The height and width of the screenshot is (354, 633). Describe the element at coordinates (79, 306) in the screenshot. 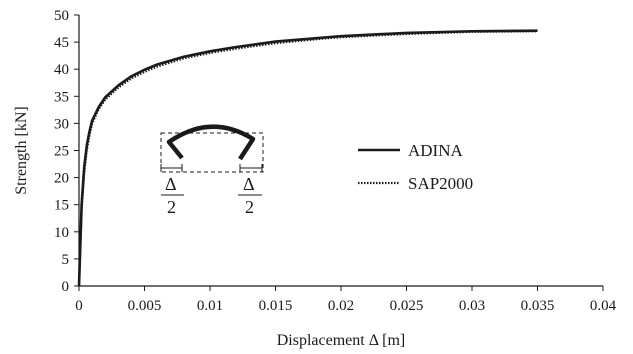

I see `x-tick-label: 0` at that location.